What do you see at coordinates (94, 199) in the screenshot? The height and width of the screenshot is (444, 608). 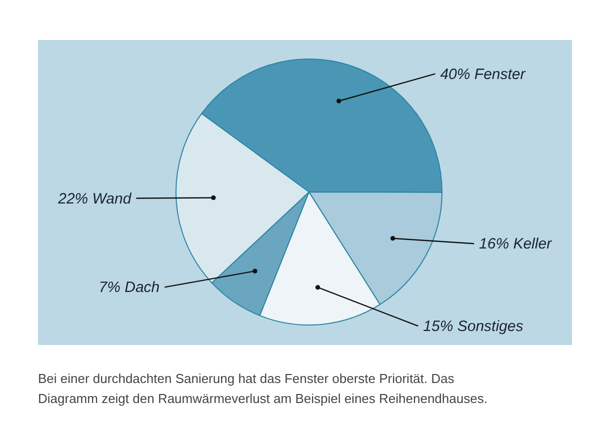 I see `slice-label: 22% Wand` at bounding box center [94, 199].